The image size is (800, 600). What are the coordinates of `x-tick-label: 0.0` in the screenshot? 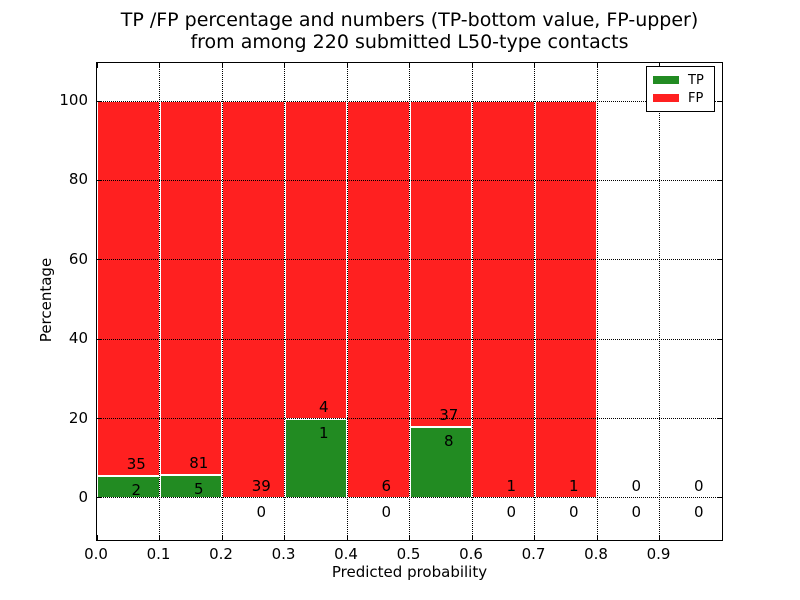 It's located at (96, 554).